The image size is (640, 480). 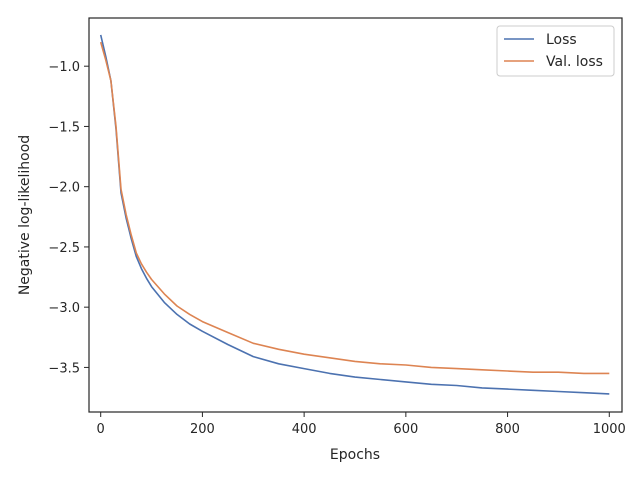 I want to click on y-tick-label: −3.5, so click(x=64, y=368).